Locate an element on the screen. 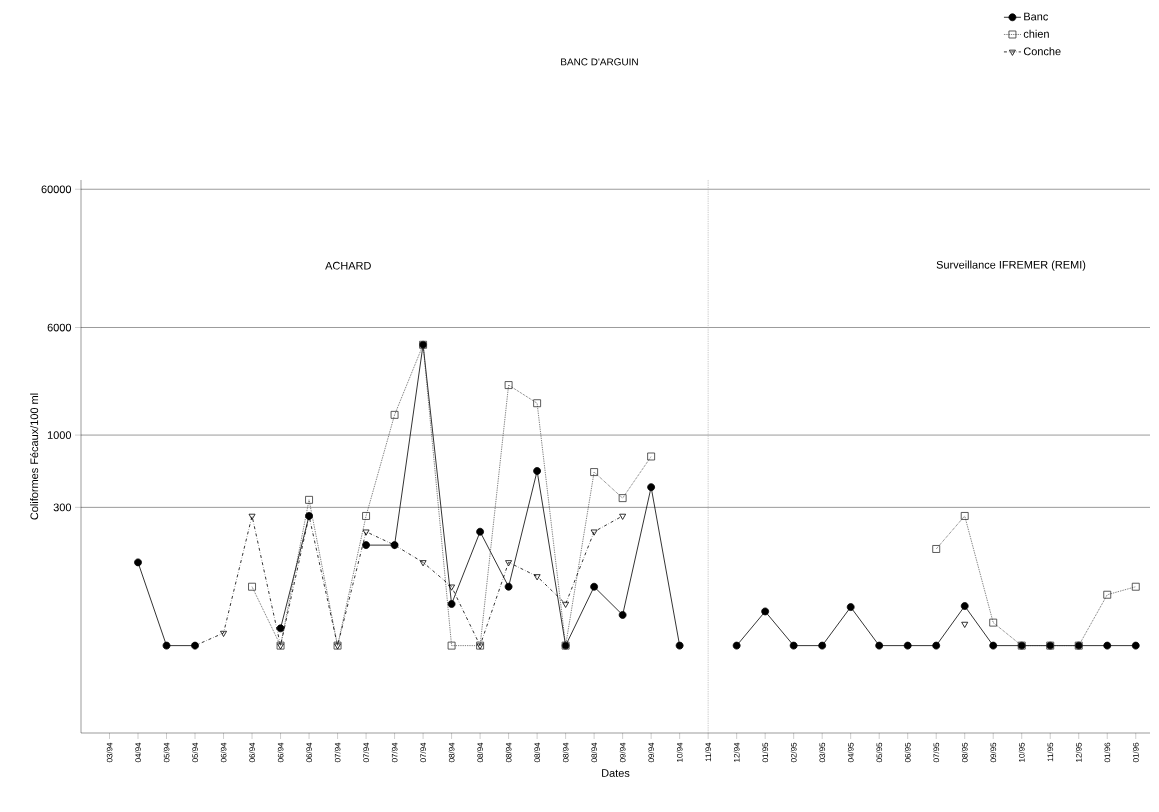  legend-label: Conche is located at coordinates (1042, 51).